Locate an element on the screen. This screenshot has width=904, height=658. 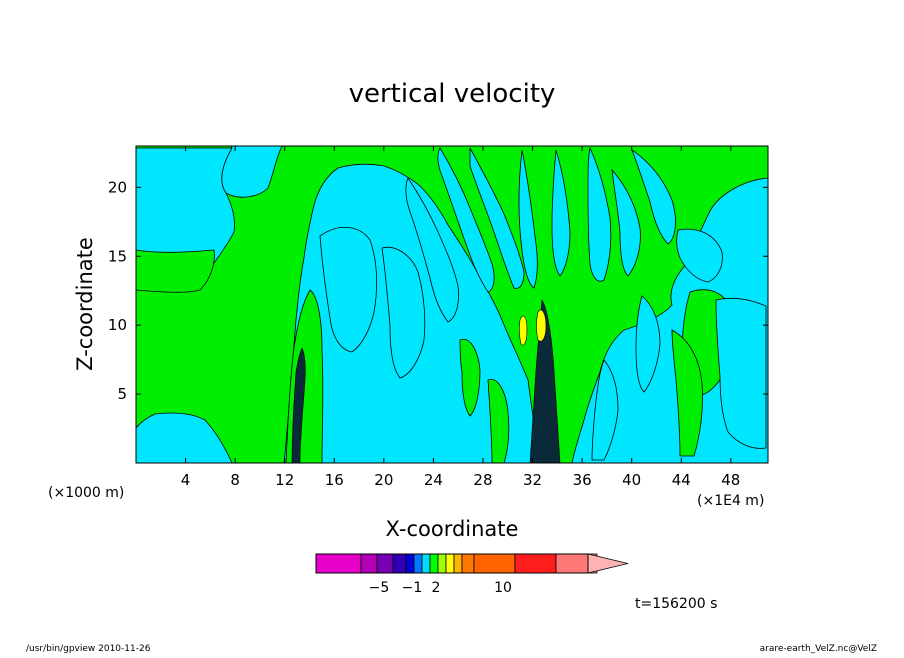
x-tick-label: 36 is located at coordinates (582, 480).